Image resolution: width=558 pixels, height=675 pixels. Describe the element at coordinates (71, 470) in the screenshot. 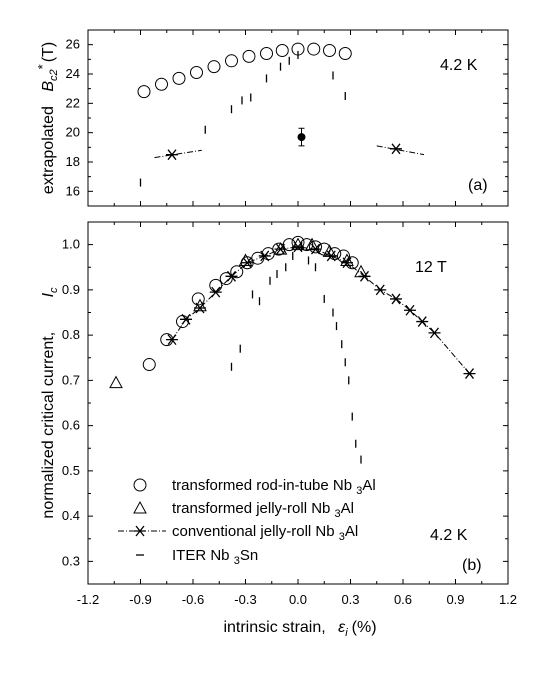

I see `panel-b-ytick-label: 0.5` at that location.